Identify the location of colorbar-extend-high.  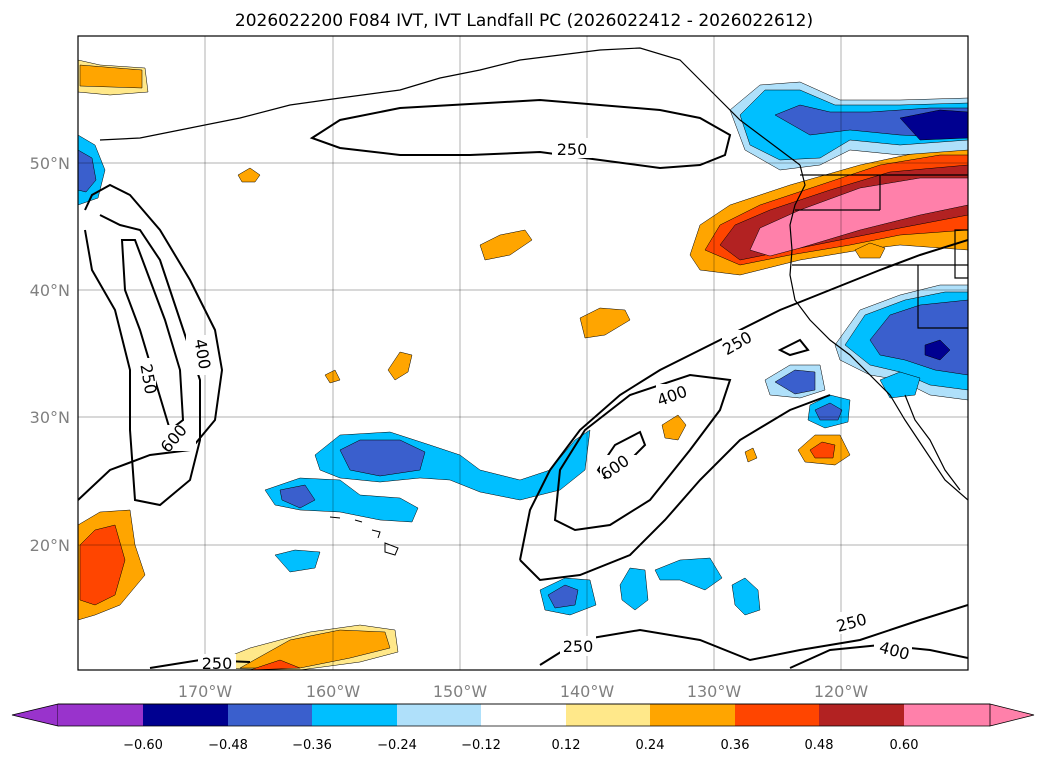
(1012, 715).